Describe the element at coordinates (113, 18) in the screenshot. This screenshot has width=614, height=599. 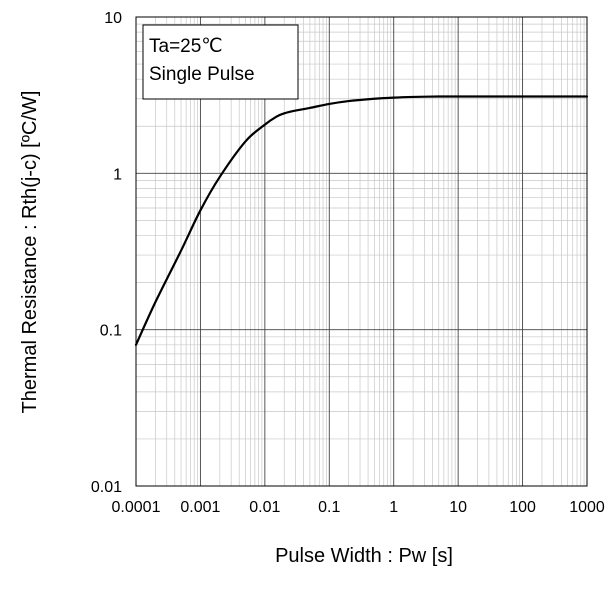
I see `y-tick-label: 10` at that location.